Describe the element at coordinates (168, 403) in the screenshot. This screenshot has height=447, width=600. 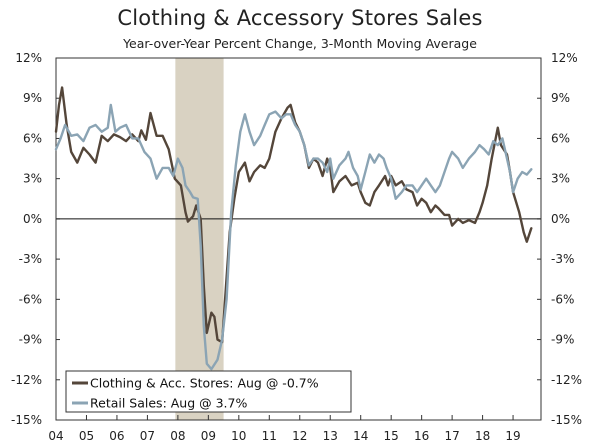
I see `legend-label-retail: Retail Sales: Aug @ 3.7%` at that location.